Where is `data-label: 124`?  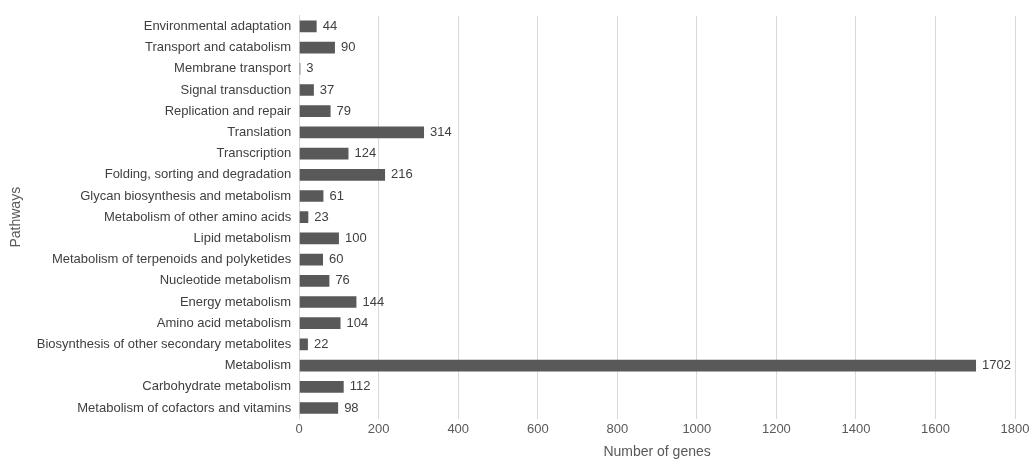 data-label: 124 is located at coordinates (365, 153).